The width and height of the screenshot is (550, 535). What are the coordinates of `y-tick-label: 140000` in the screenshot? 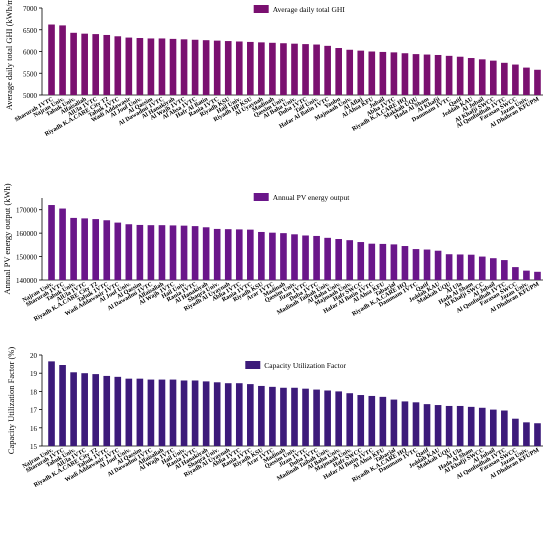 It's located at (27, 281).